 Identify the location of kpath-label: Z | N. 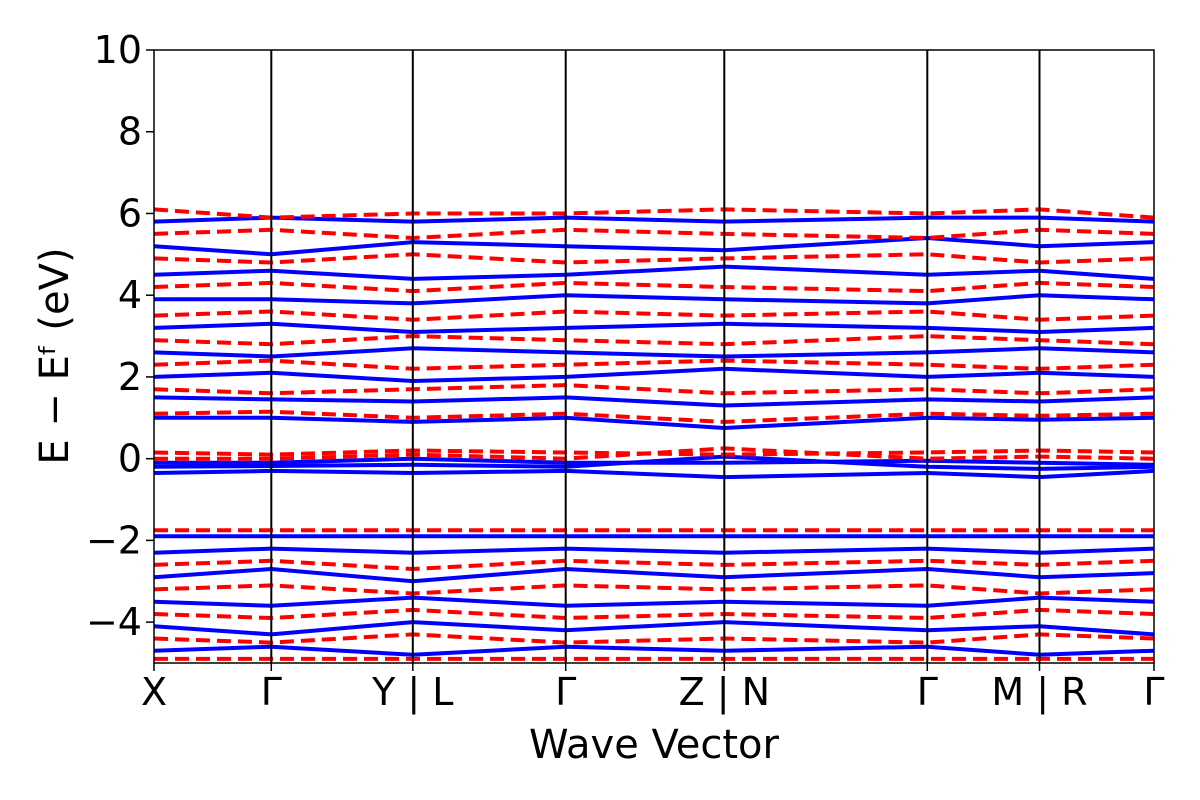
(724, 692).